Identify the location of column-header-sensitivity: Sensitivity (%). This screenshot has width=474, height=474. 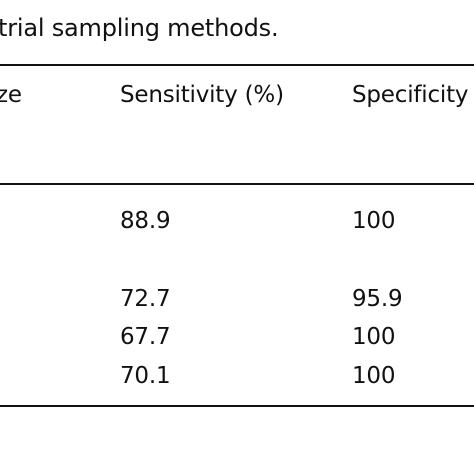
(202, 95).